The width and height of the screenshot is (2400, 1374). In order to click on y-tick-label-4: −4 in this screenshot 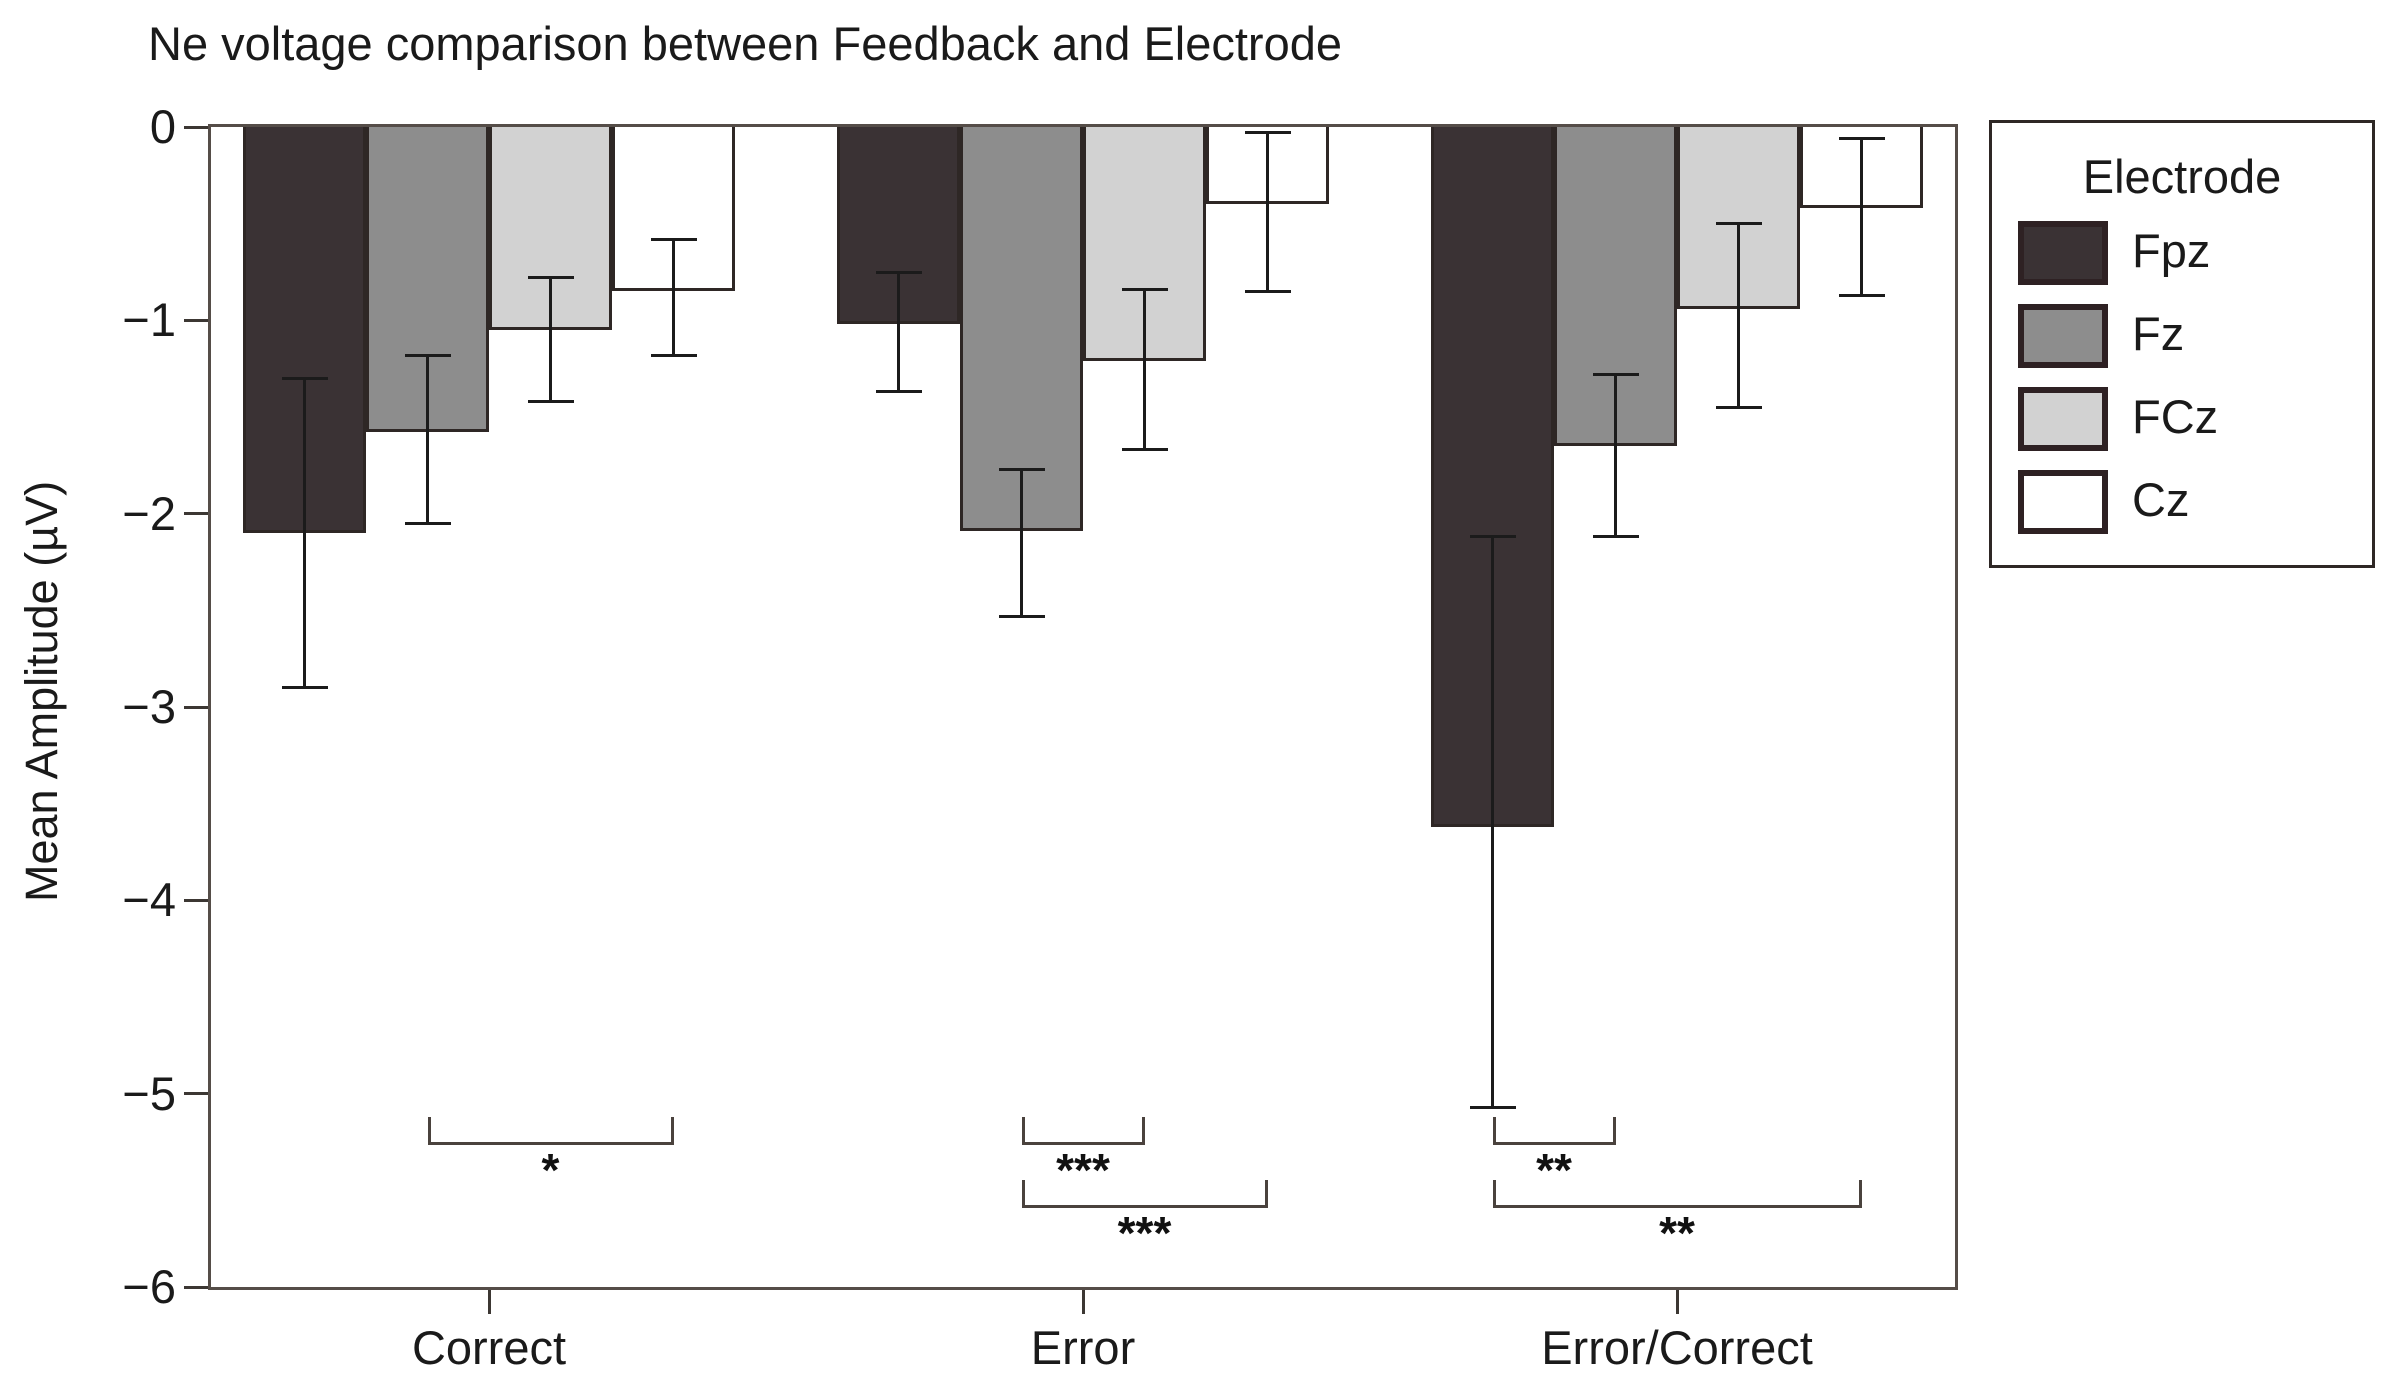, I will do `click(149, 900)`.